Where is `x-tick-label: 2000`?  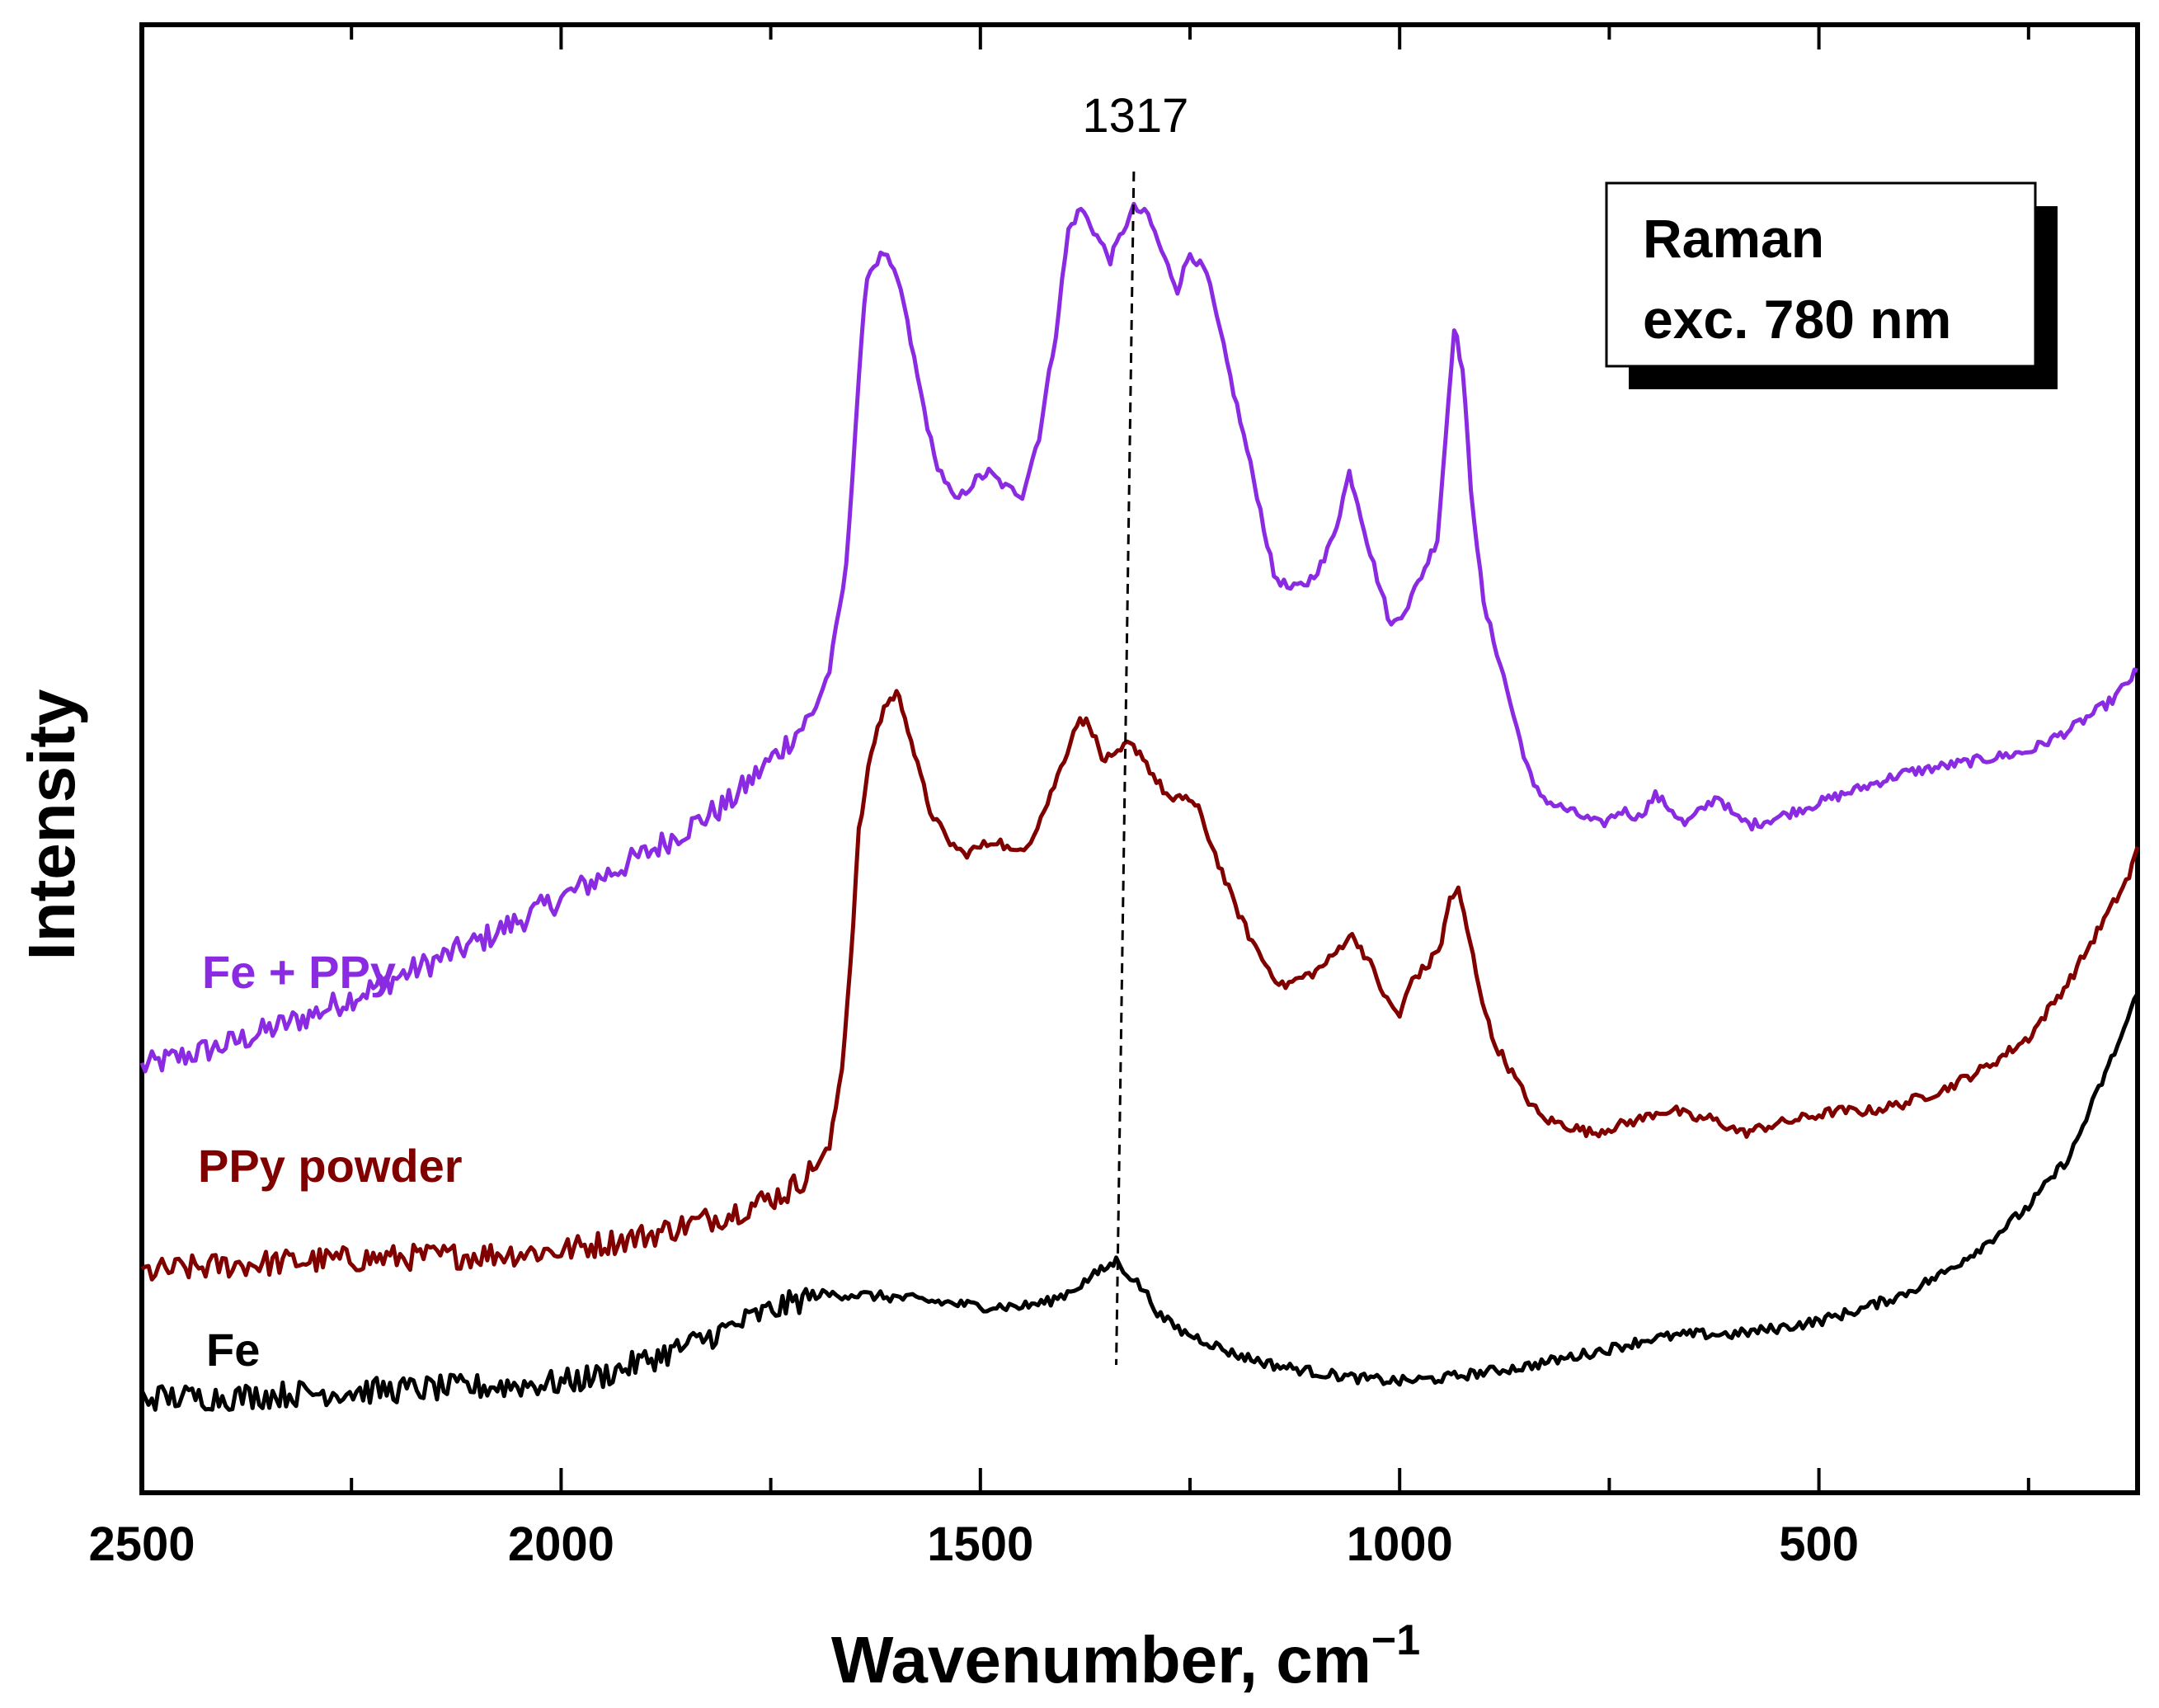 x-tick-label: 2000 is located at coordinates (561, 1544).